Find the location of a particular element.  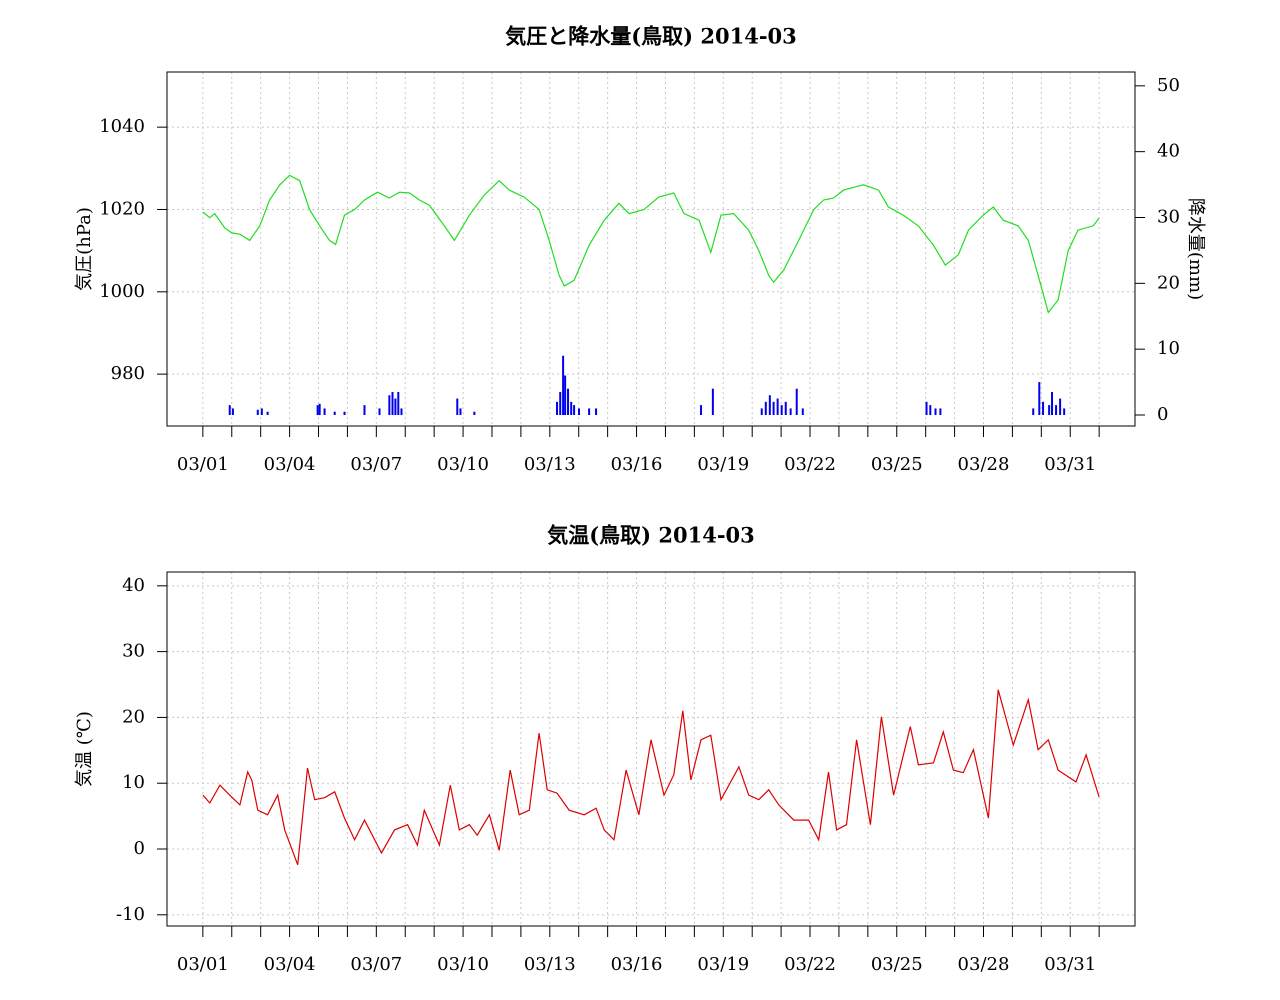

y2-axis-label: 降水量(mm) is located at coordinates (1195, 249).